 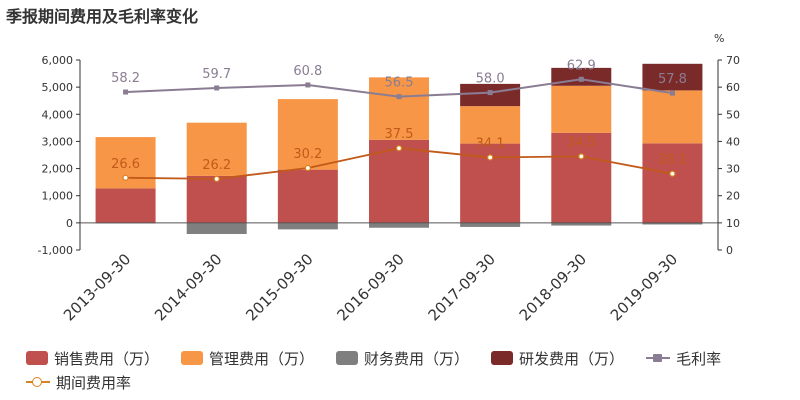 I want to click on legend-item: 财务费用（万）, so click(x=402, y=358).